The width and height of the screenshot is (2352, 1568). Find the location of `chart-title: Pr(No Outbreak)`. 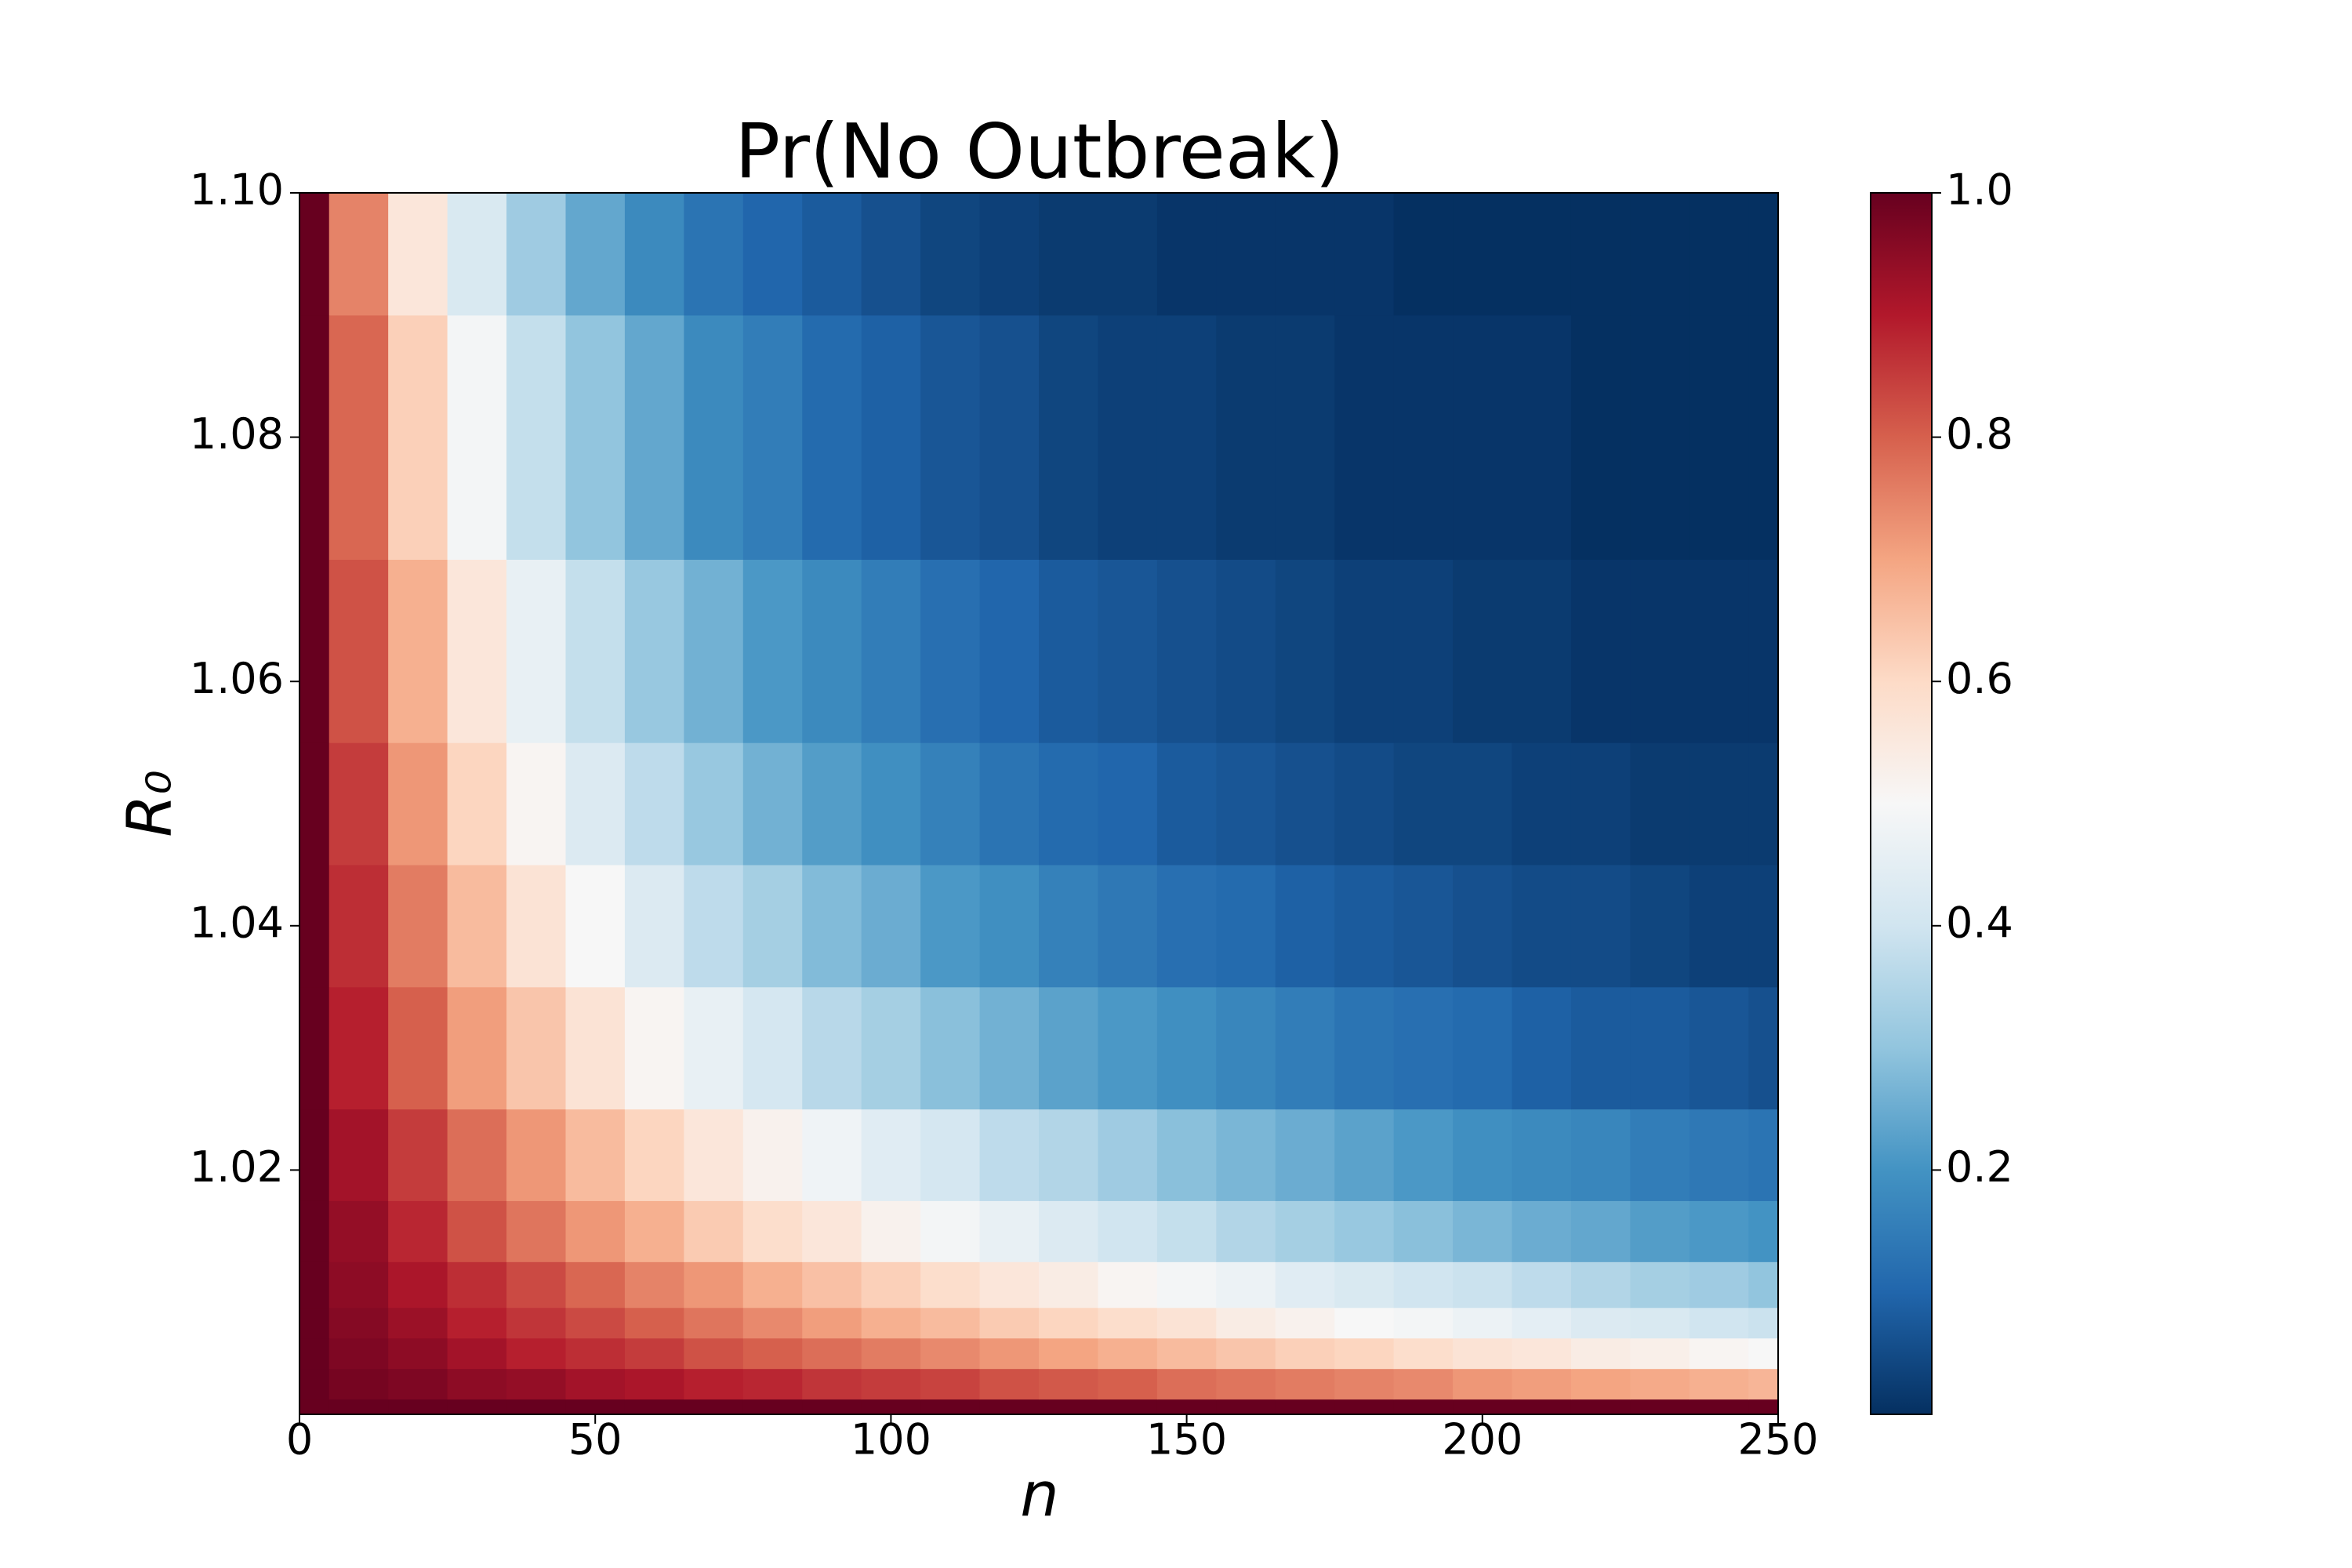

chart-title: Pr(No Outbreak) is located at coordinates (1039, 151).